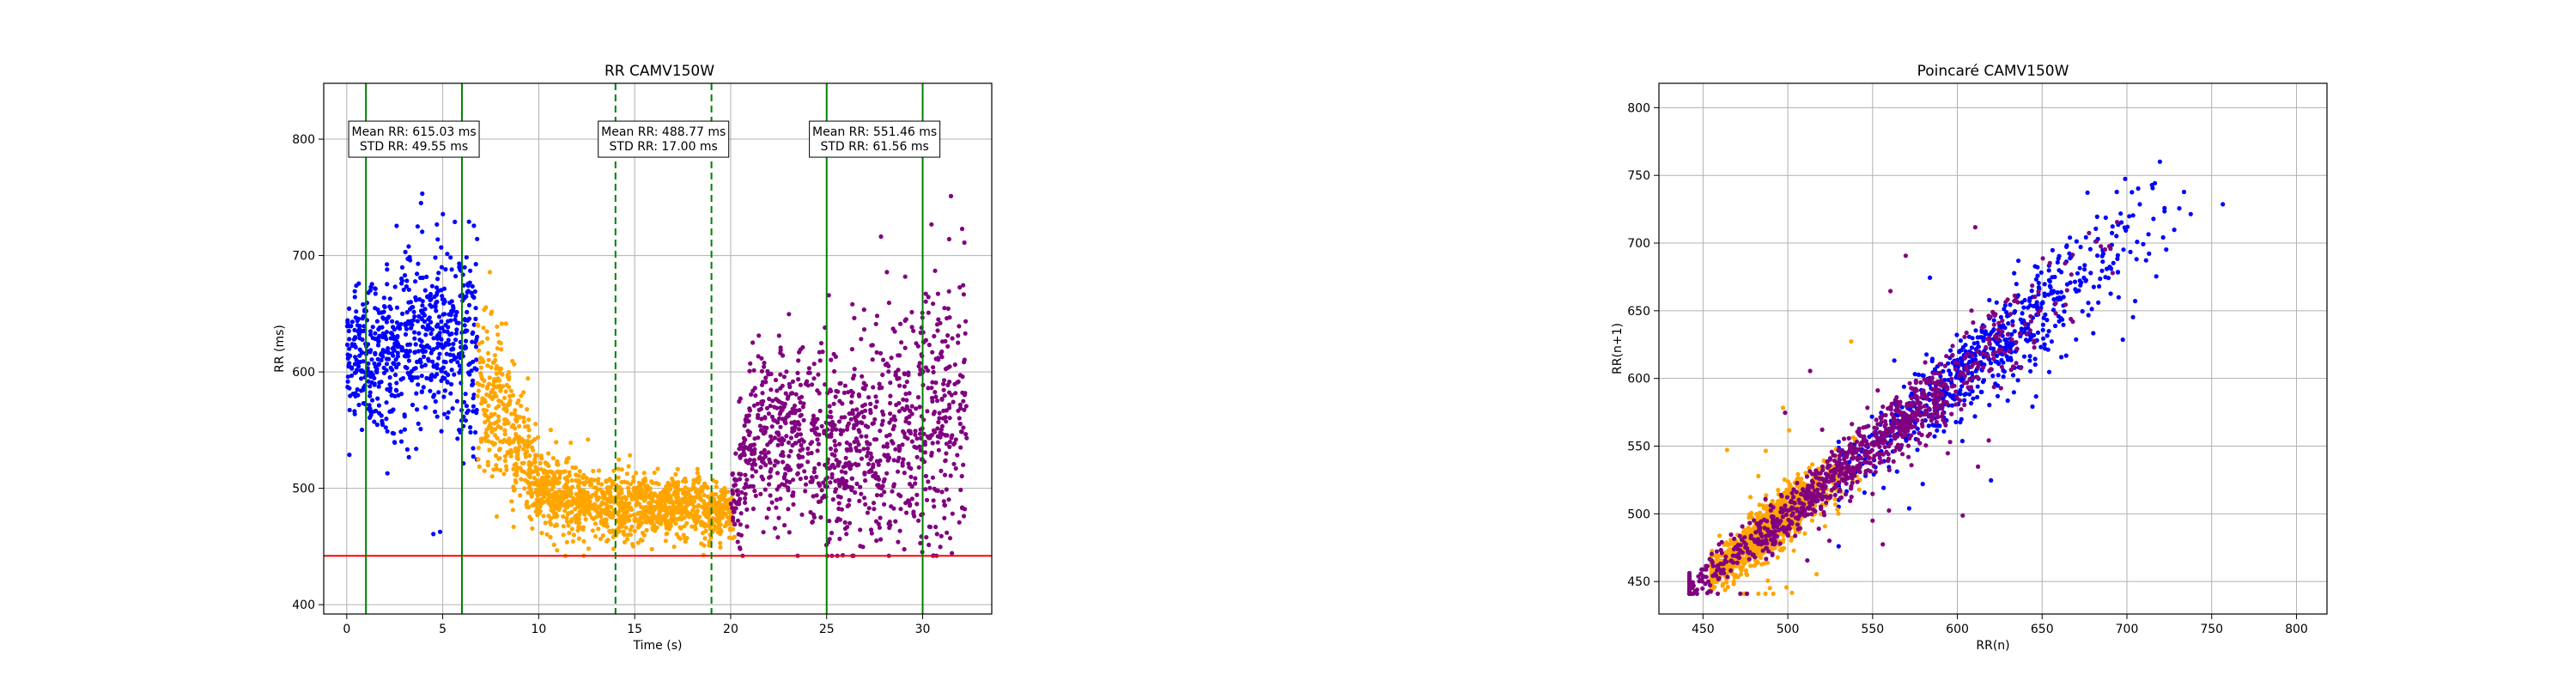  What do you see at coordinates (664, 147) in the screenshot?
I see `stats-annotation-text: STD RR: 17.00 ms` at bounding box center [664, 147].